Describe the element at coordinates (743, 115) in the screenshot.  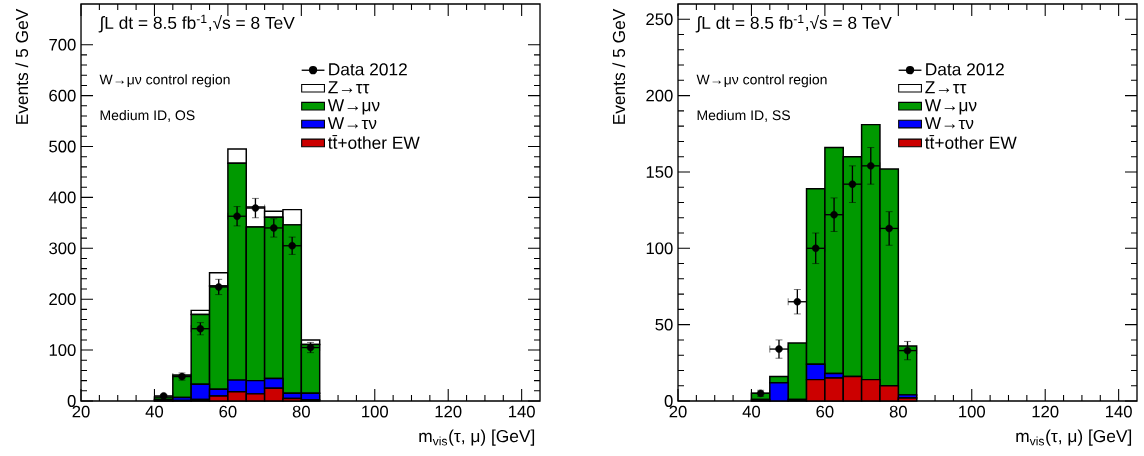
I see `annotation: Medium ID, SS` at that location.